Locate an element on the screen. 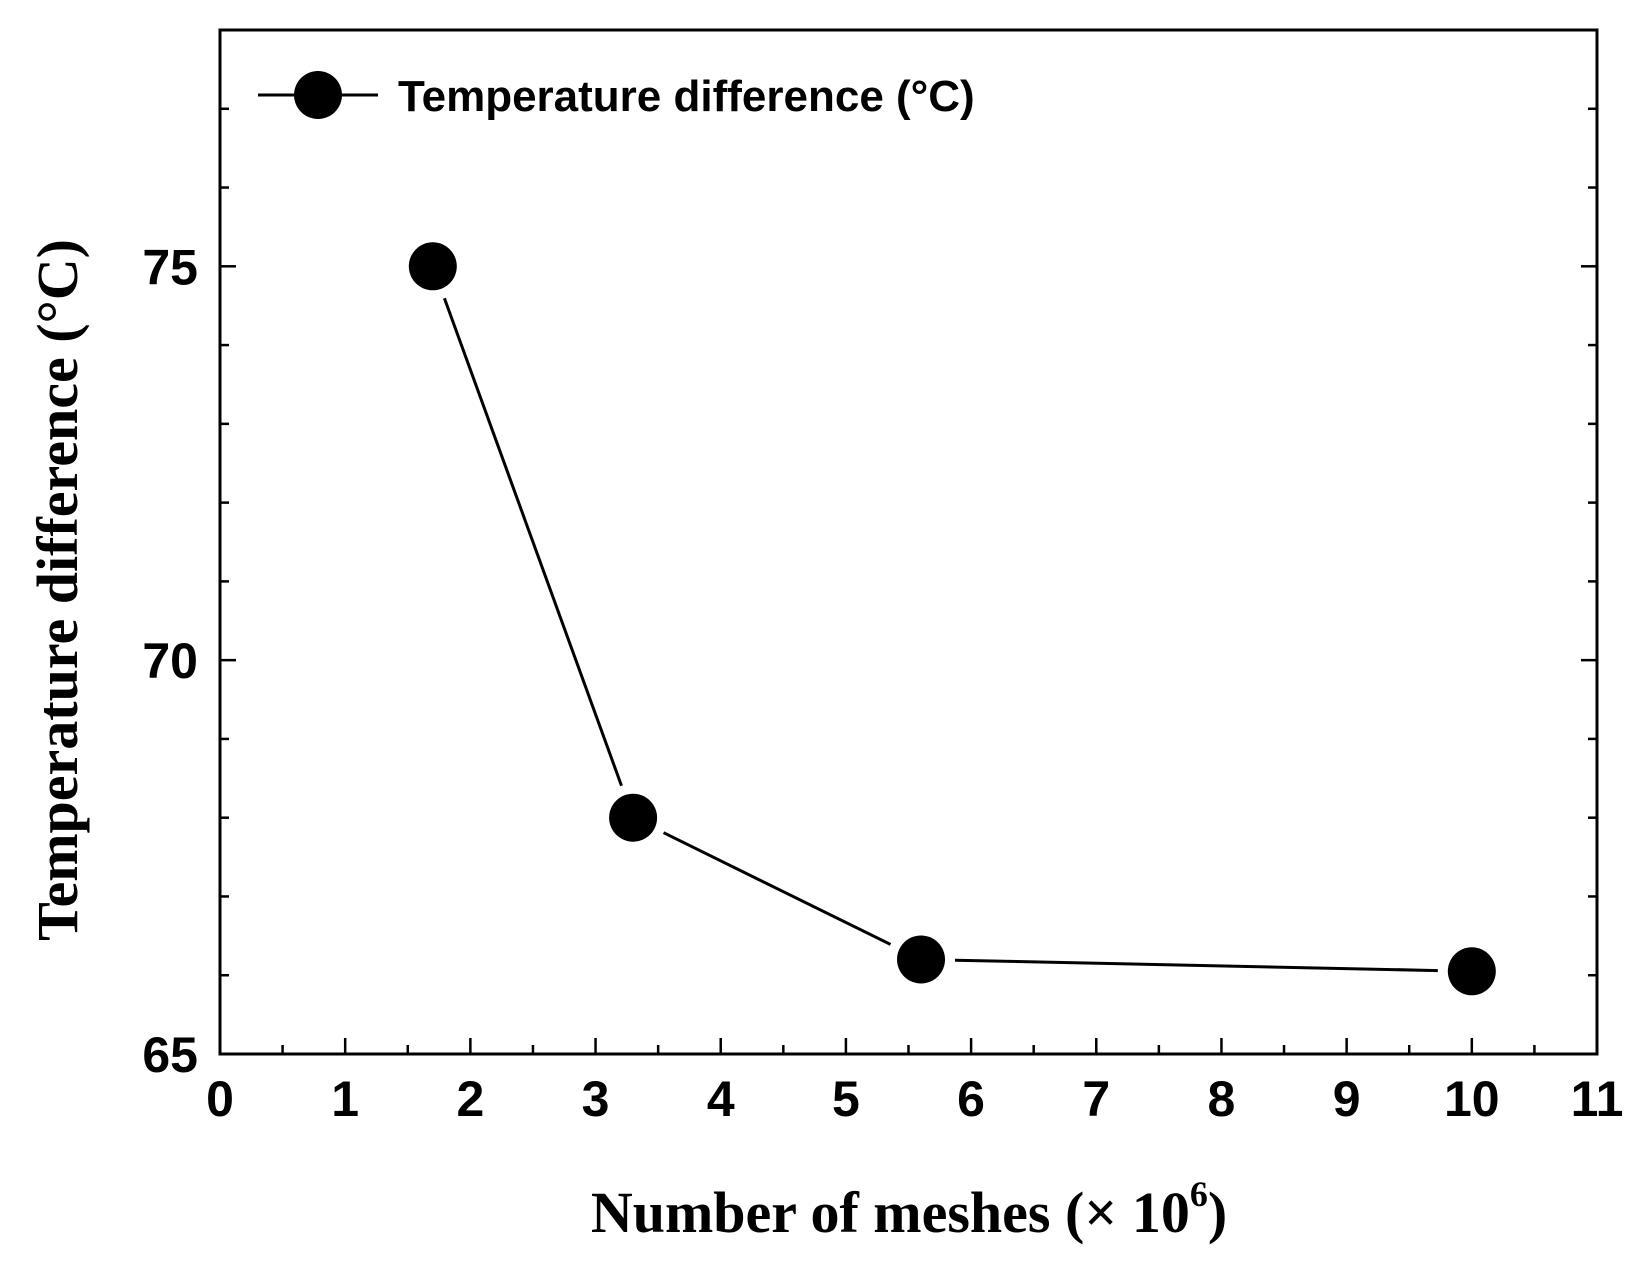 The image size is (1637, 1261). x-tick-label: 5 is located at coordinates (846, 1099).